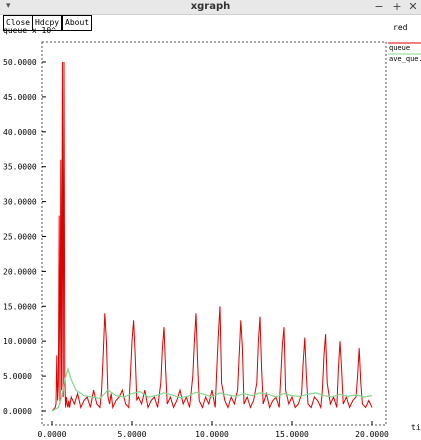 This screenshot has width=421, height=440. What do you see at coordinates (20, 97) in the screenshot?
I see `y-tick-label: 45.0000` at bounding box center [20, 97].